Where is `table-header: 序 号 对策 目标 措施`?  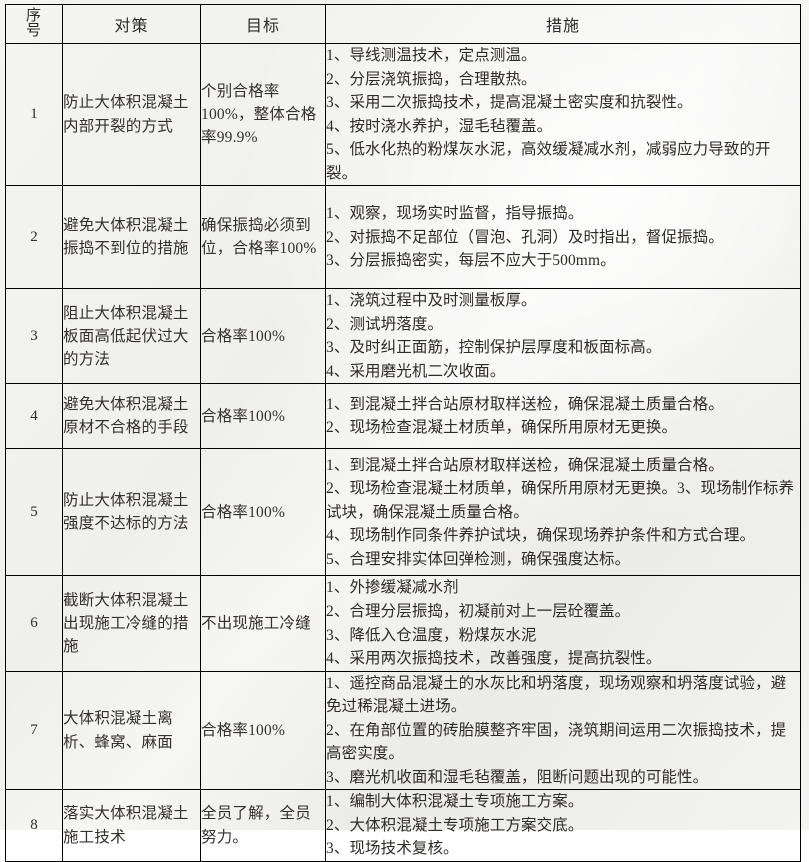
table-header: 序 号 对策 目标 措施 is located at coordinates (403, 24).